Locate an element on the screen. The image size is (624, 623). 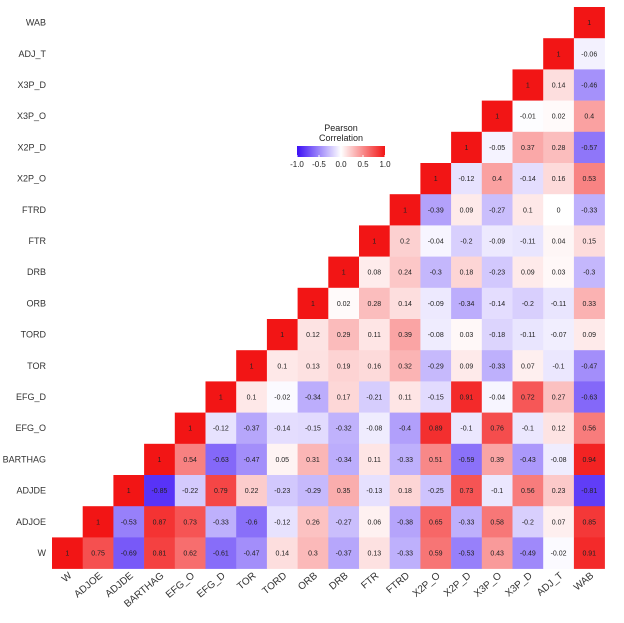
x-tick-label: X3P_D is located at coordinates (518, 584).